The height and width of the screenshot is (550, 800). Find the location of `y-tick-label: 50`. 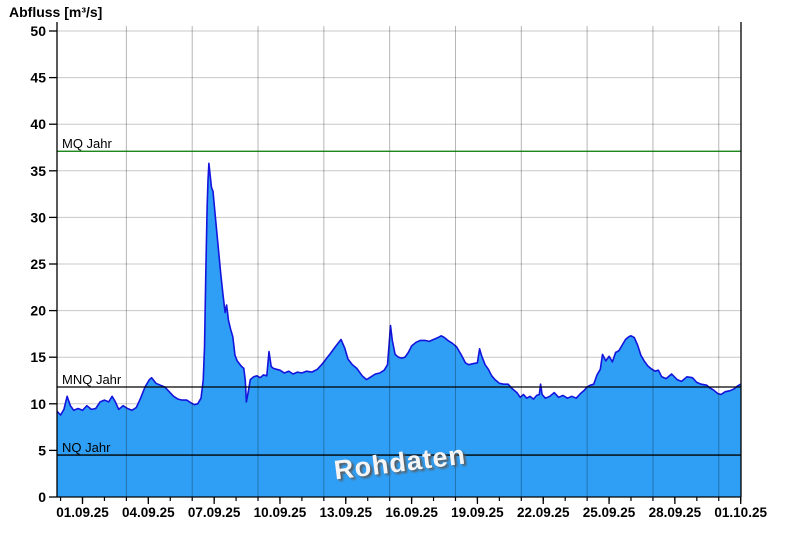

y-tick-label: 50 is located at coordinates (38, 31).